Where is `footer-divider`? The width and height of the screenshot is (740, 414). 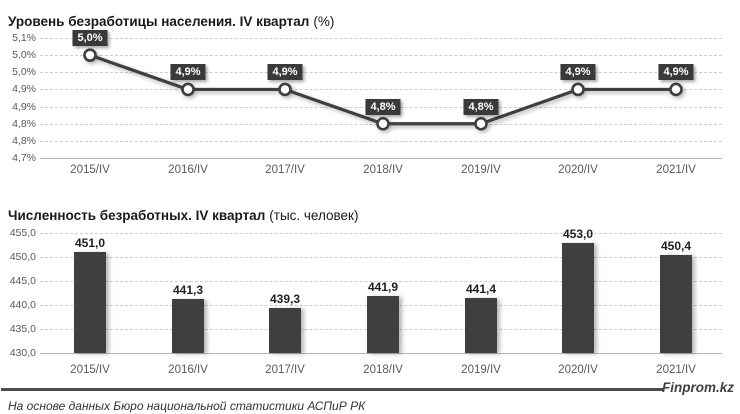 footer-divider is located at coordinates (332, 389).